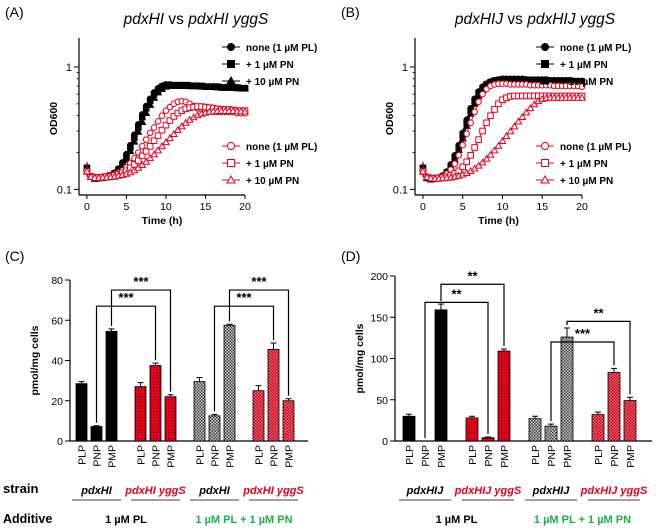 The width and height of the screenshot is (660, 530). What do you see at coordinates (20, 488) in the screenshot?
I see `strain-row-label: strain` at bounding box center [20, 488].